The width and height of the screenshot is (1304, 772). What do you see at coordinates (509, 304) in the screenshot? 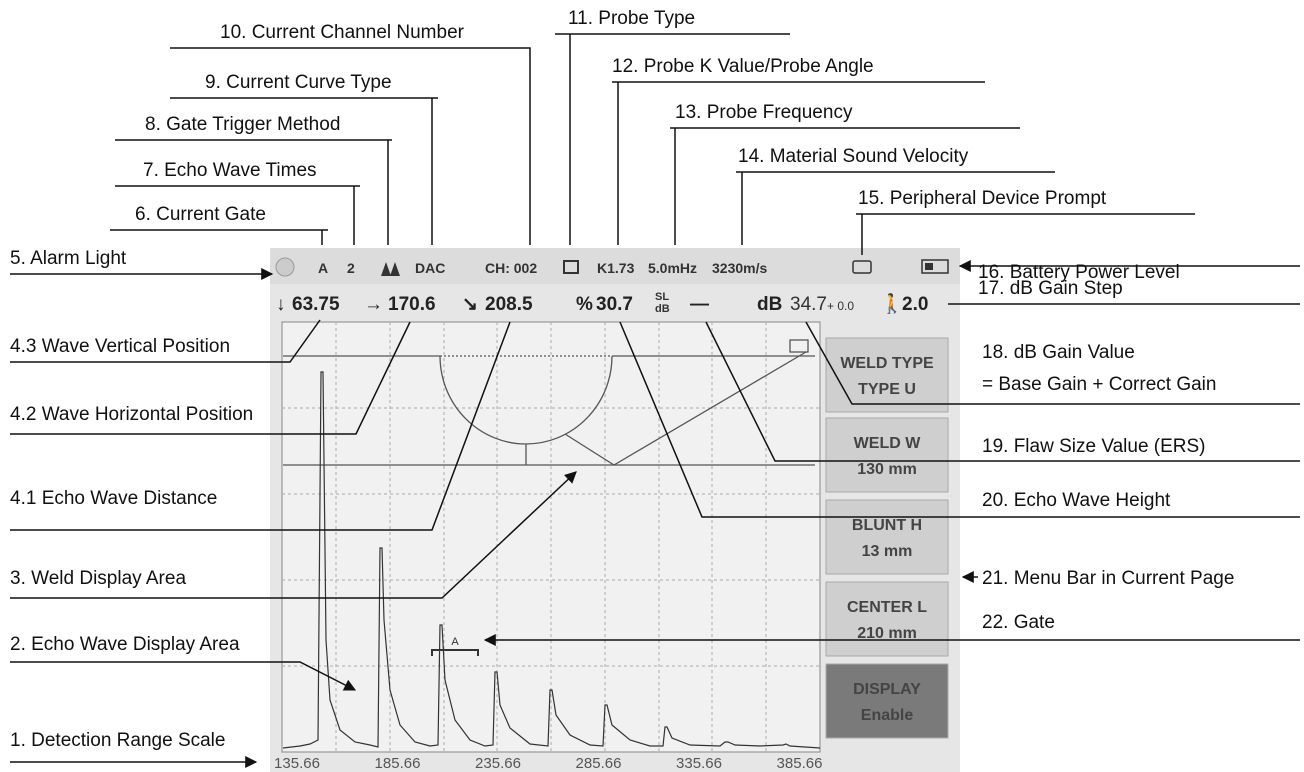
I see `echo-distance: 208.5` at bounding box center [509, 304].